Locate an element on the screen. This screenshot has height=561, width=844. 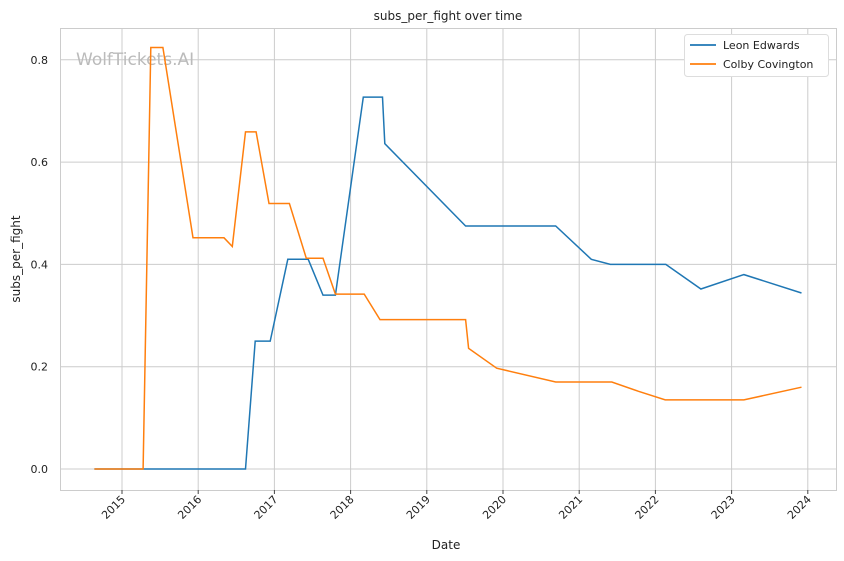
legend-label-colby-covington: Colby Covington is located at coordinates (768, 64).